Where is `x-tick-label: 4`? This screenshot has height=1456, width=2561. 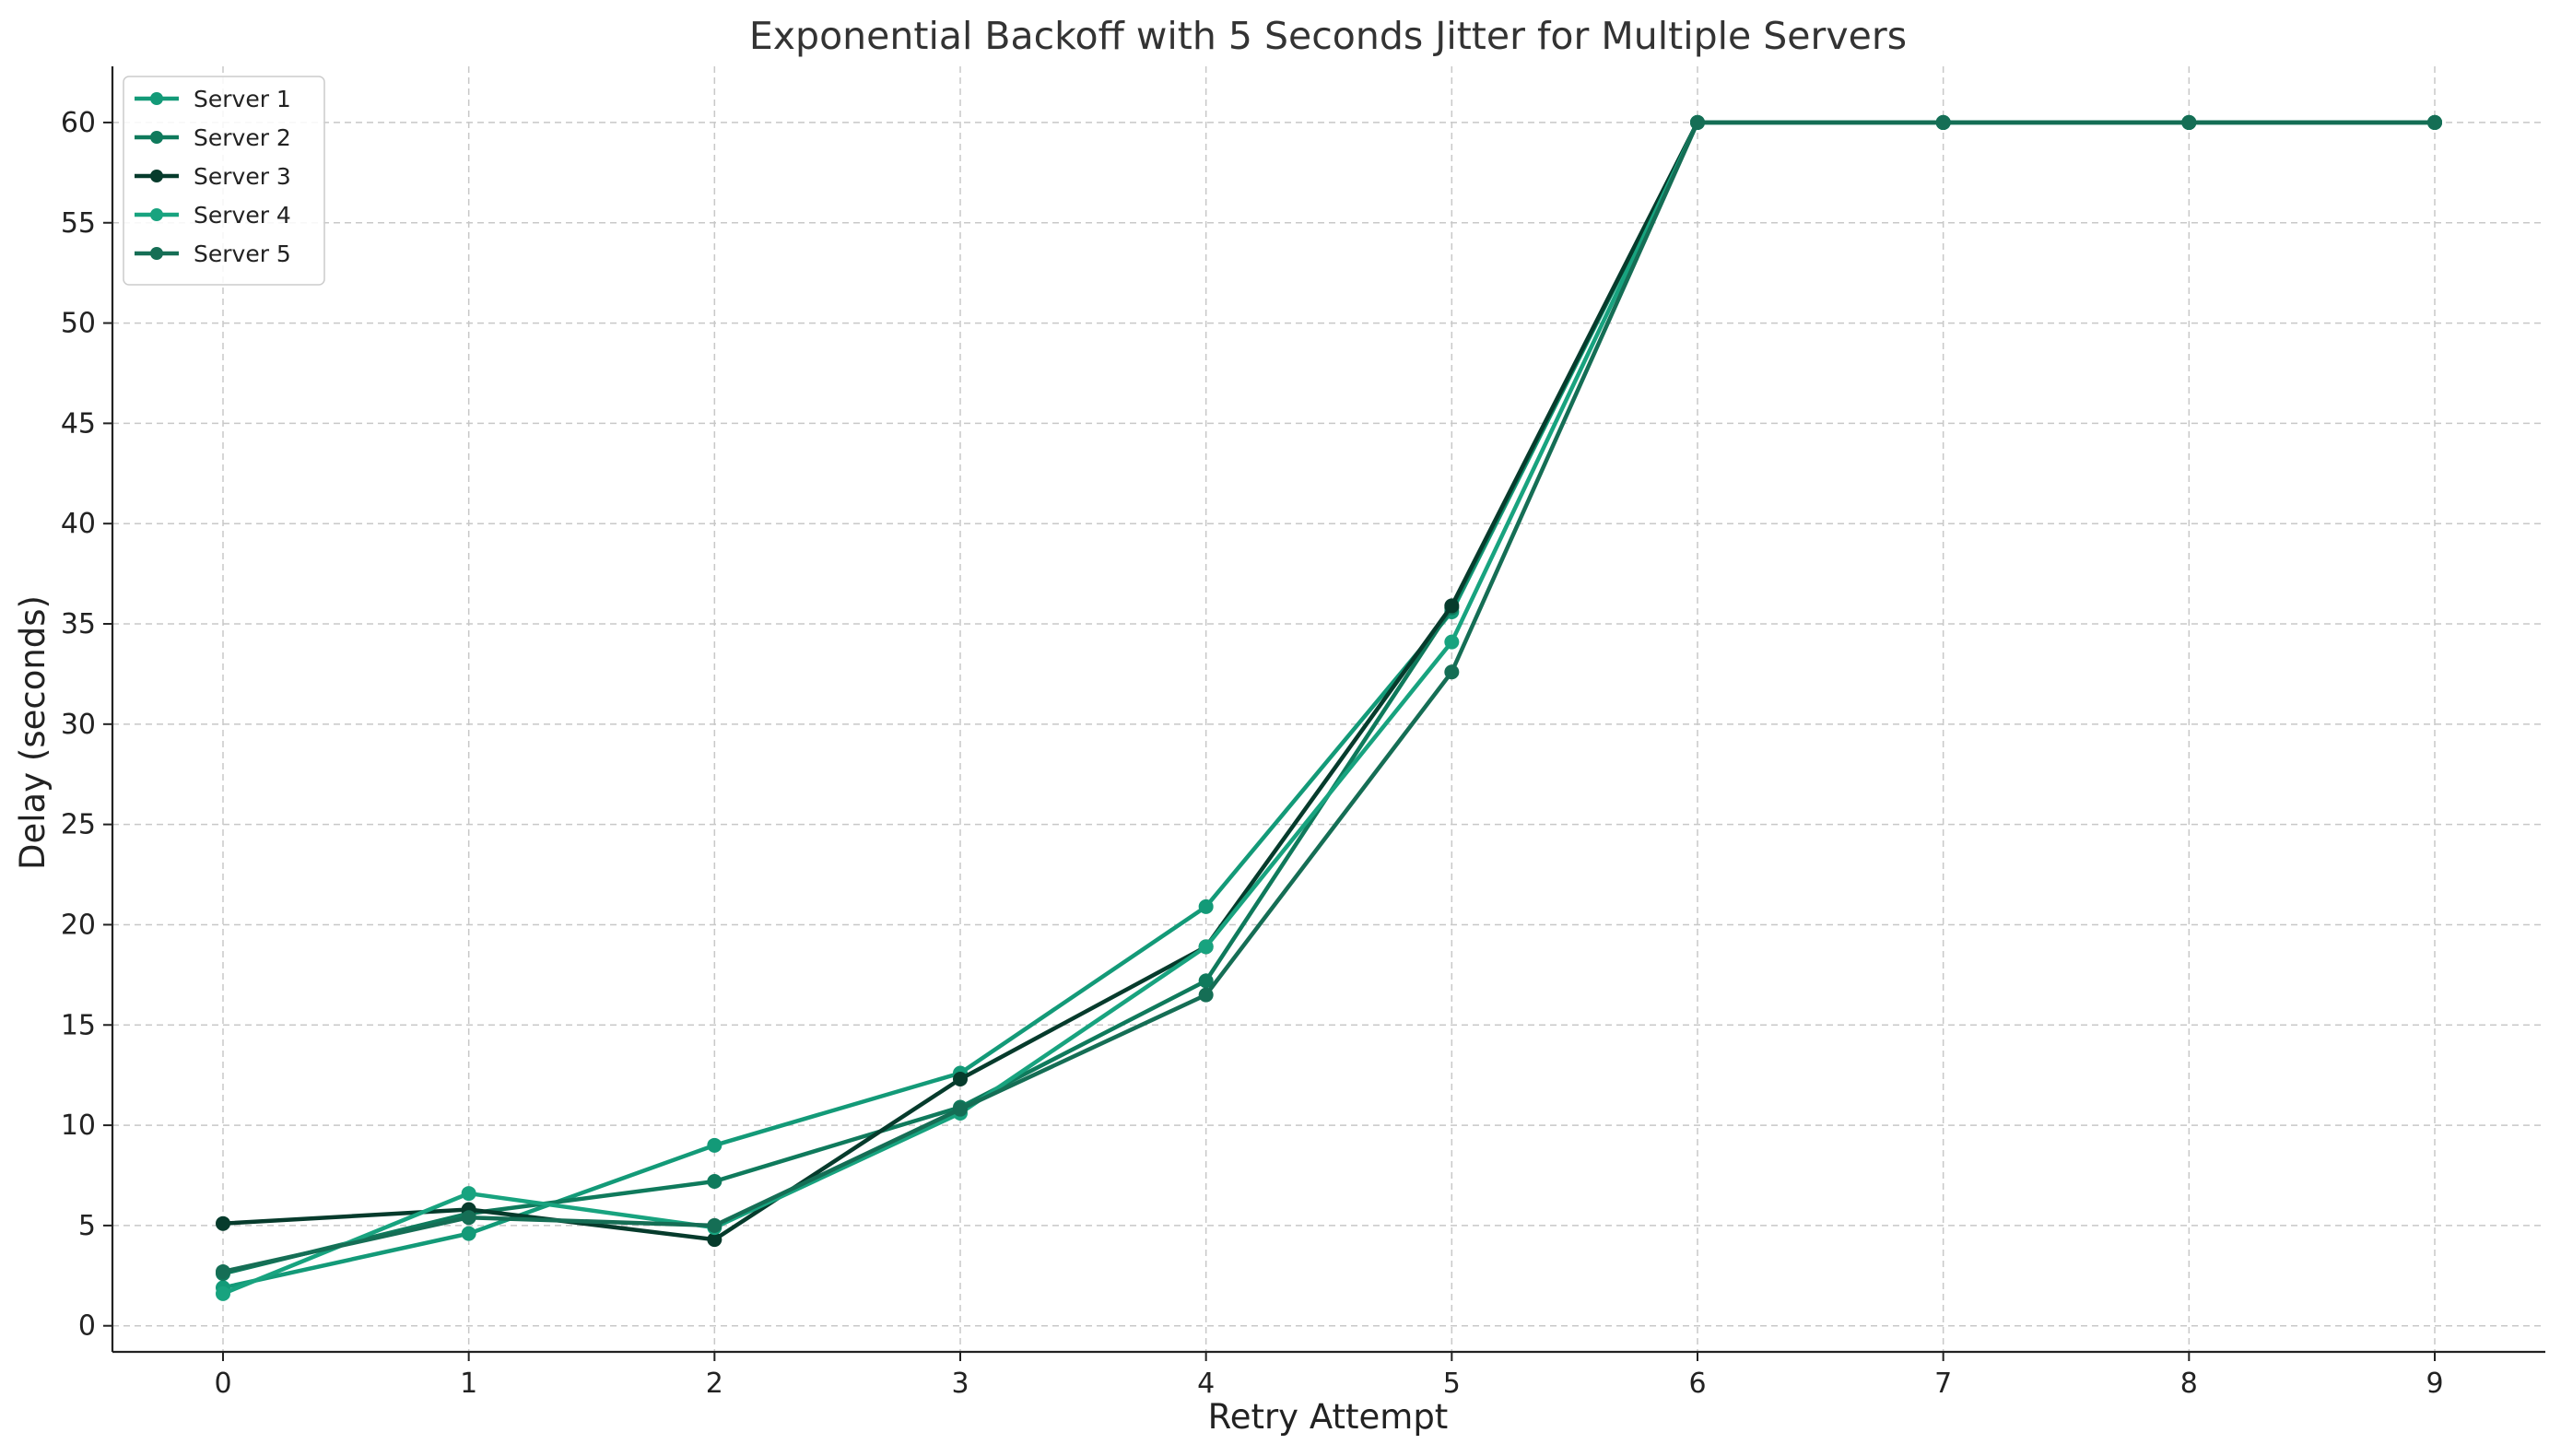 x-tick-label: 4 is located at coordinates (1206, 1384).